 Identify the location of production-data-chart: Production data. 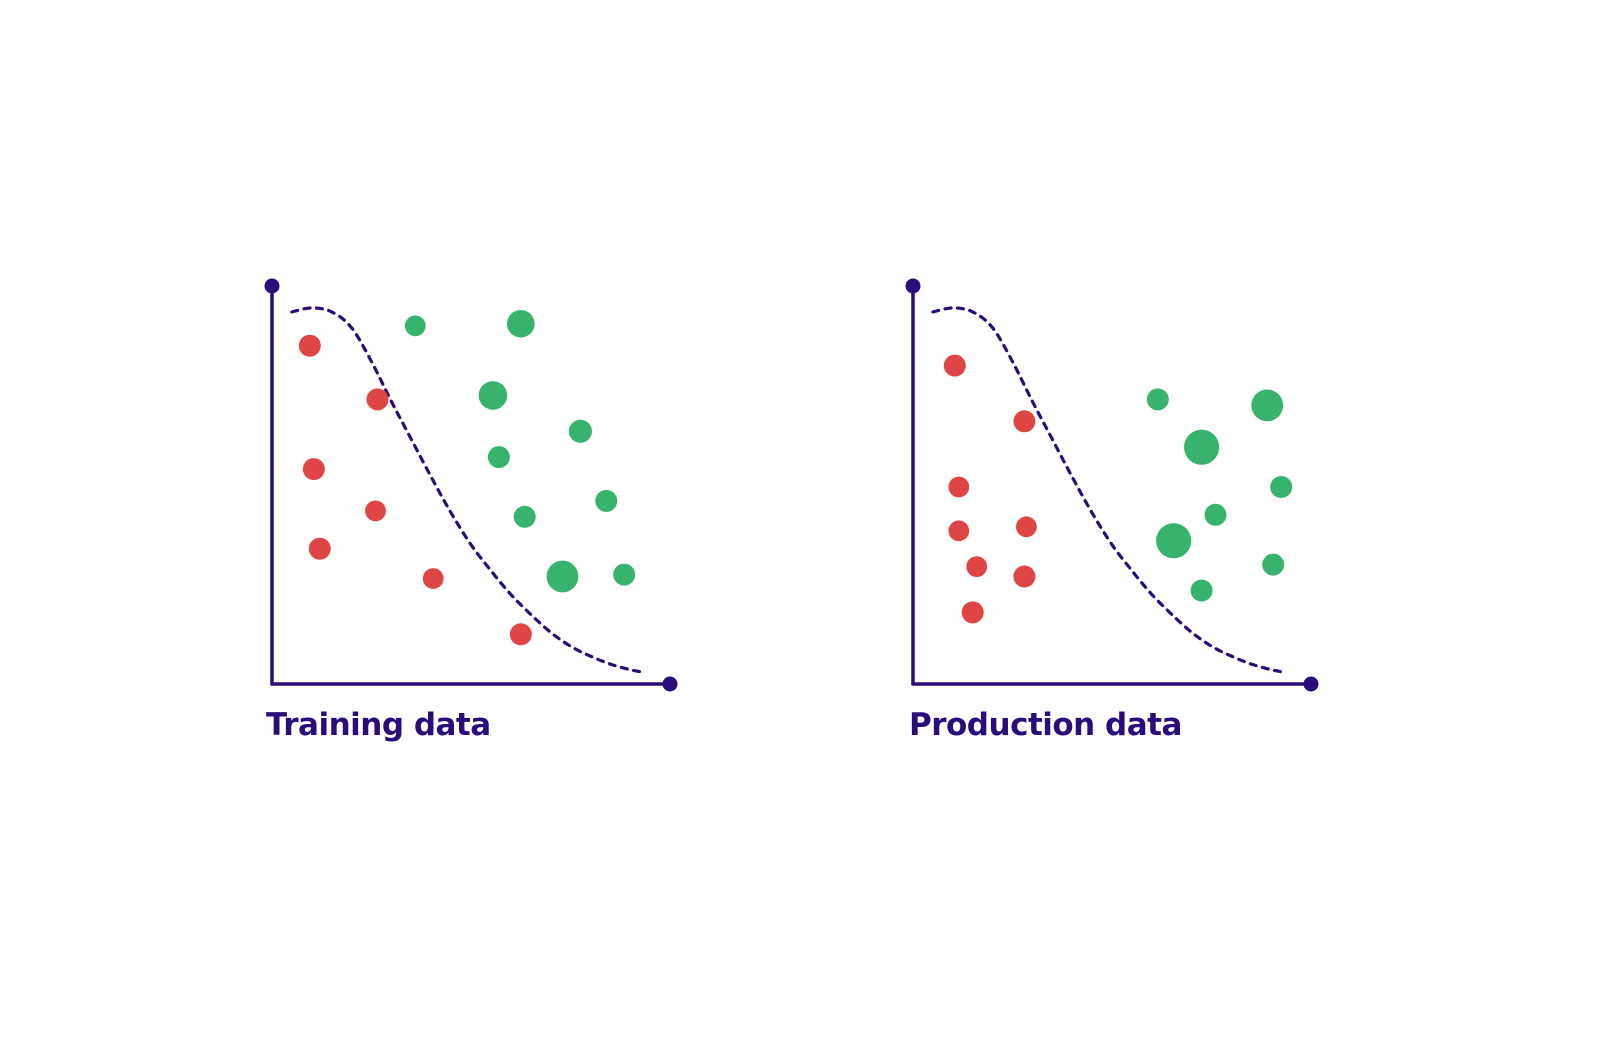
(1112, 510).